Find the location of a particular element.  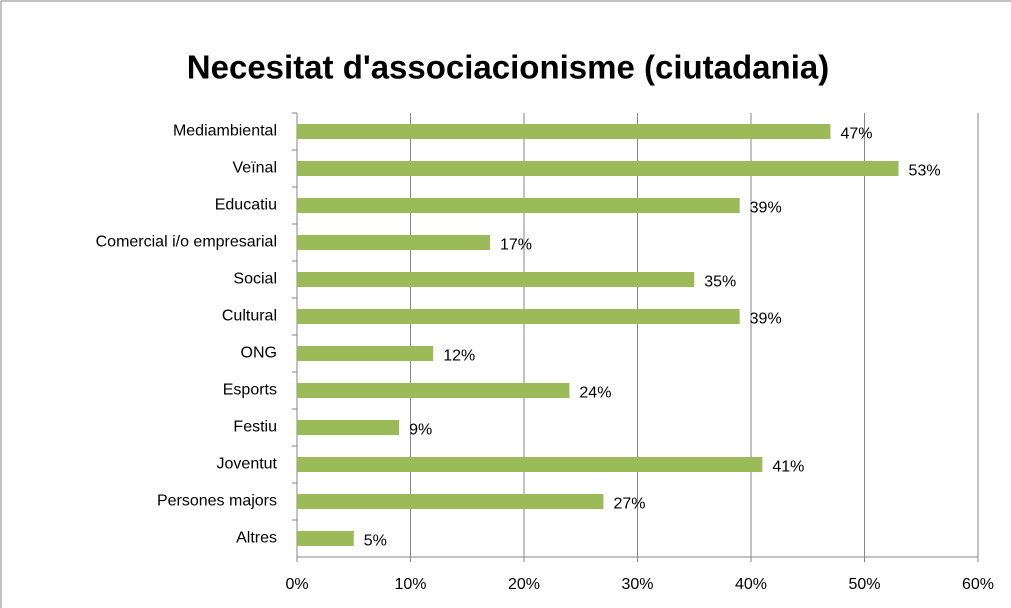

data-label: 35% is located at coordinates (720, 282).